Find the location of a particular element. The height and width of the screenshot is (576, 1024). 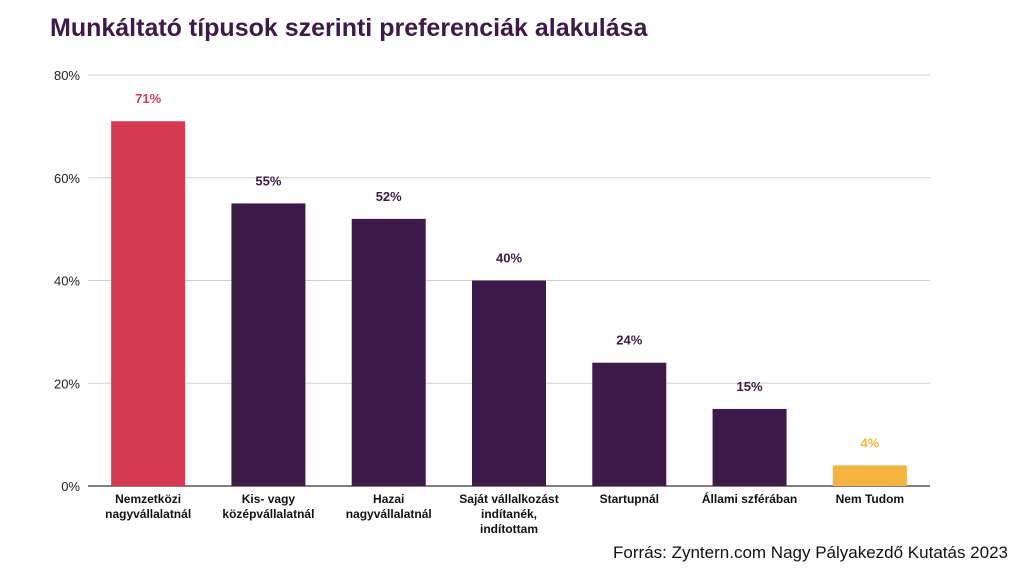

x-tick-label: Nem Tudom is located at coordinates (870, 499).